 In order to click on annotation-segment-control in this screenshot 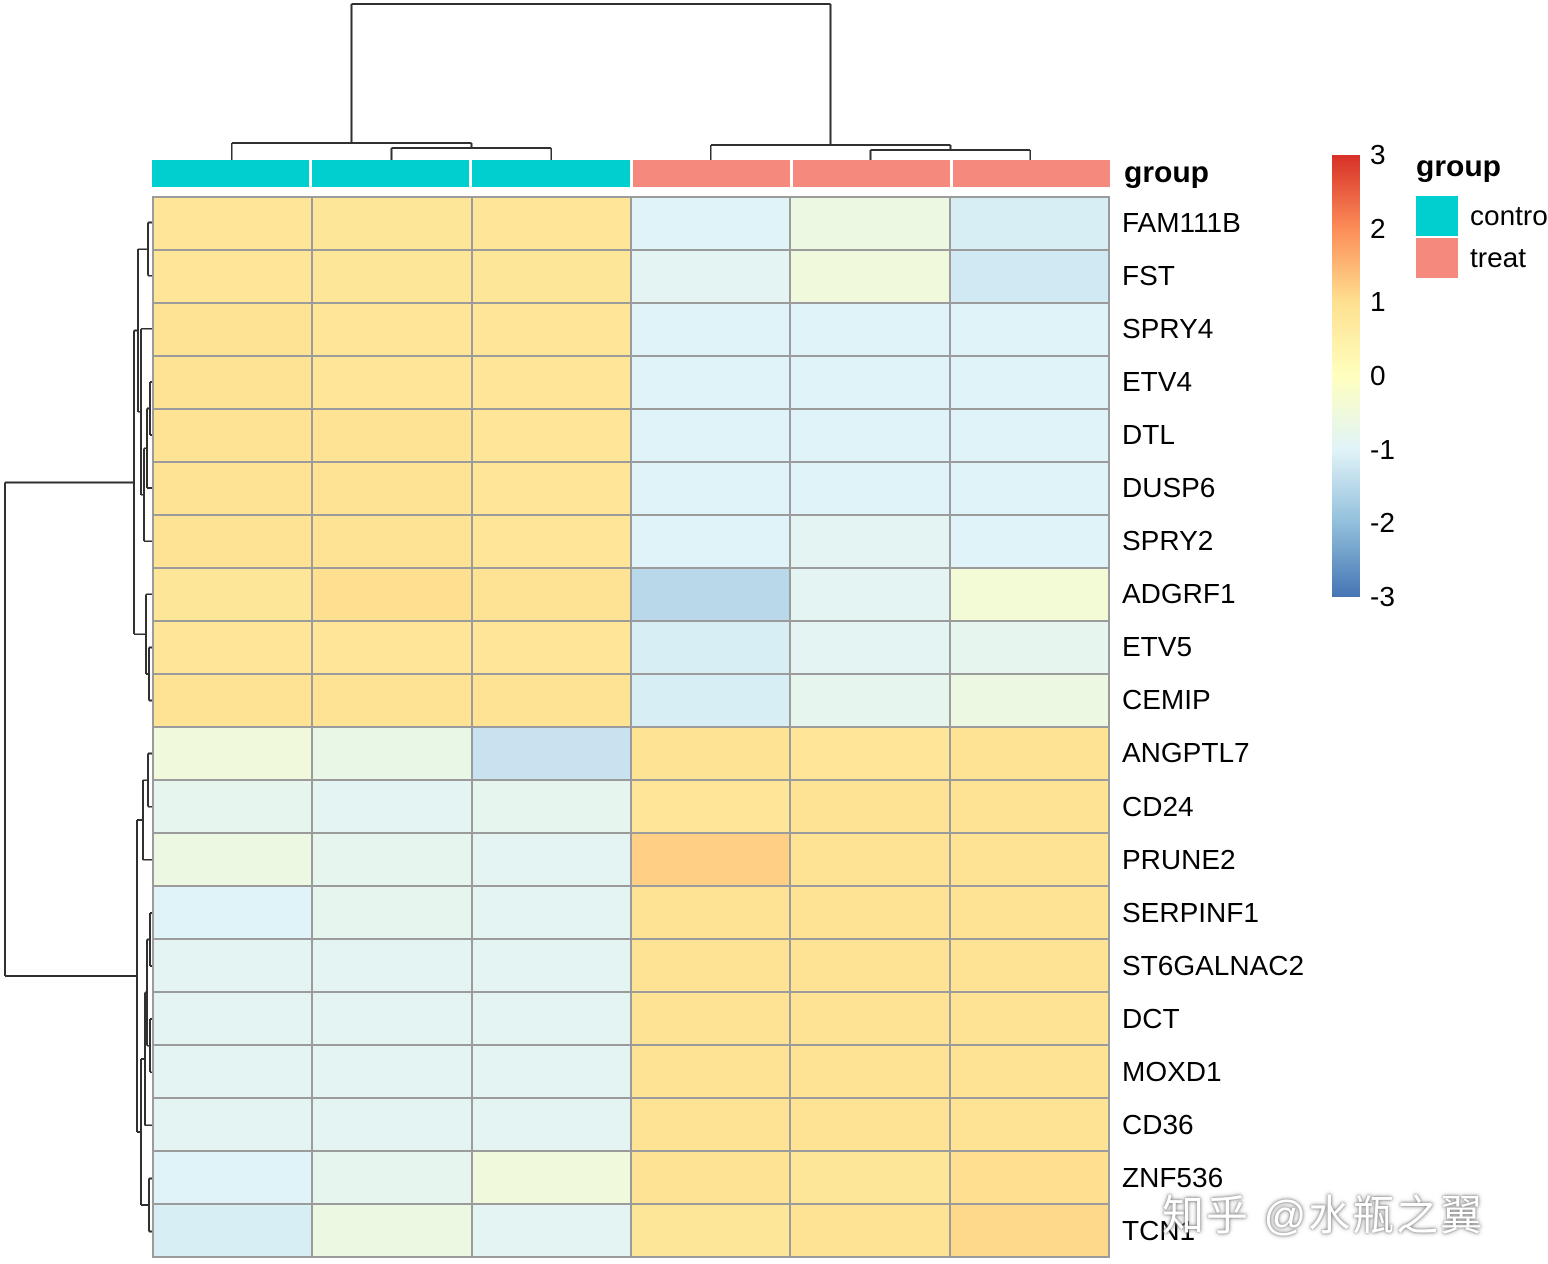, I will do `click(551, 173)`.